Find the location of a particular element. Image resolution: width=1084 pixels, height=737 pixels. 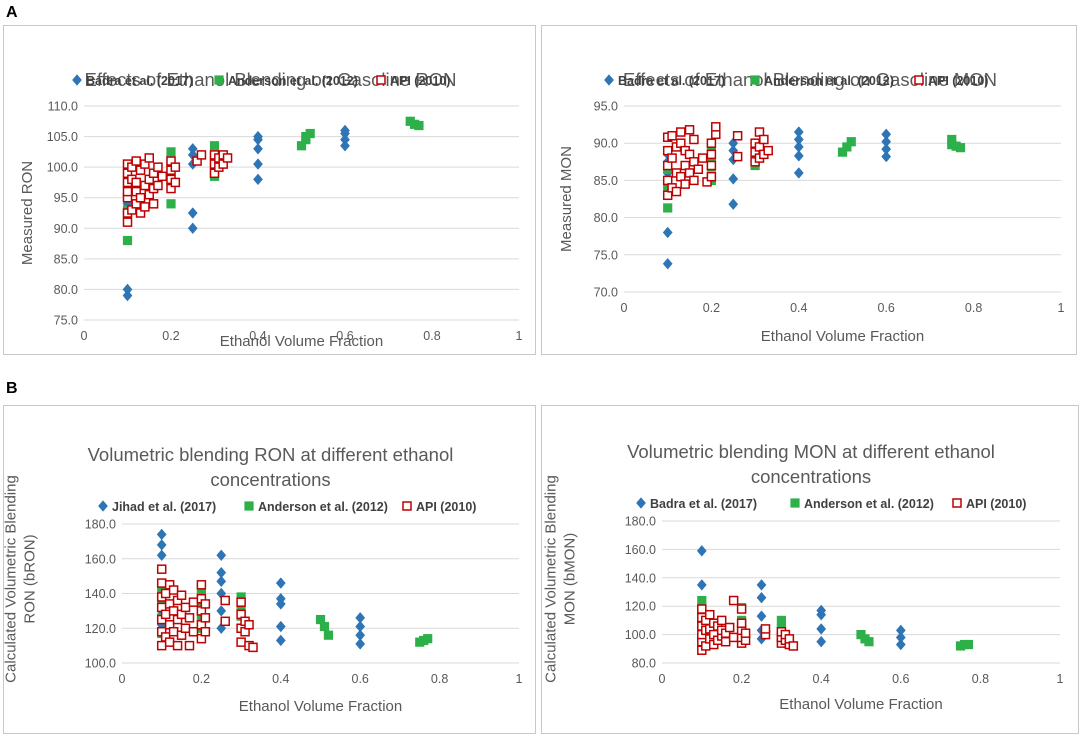

x-tick-label: 0.6 is located at coordinates (360, 679).